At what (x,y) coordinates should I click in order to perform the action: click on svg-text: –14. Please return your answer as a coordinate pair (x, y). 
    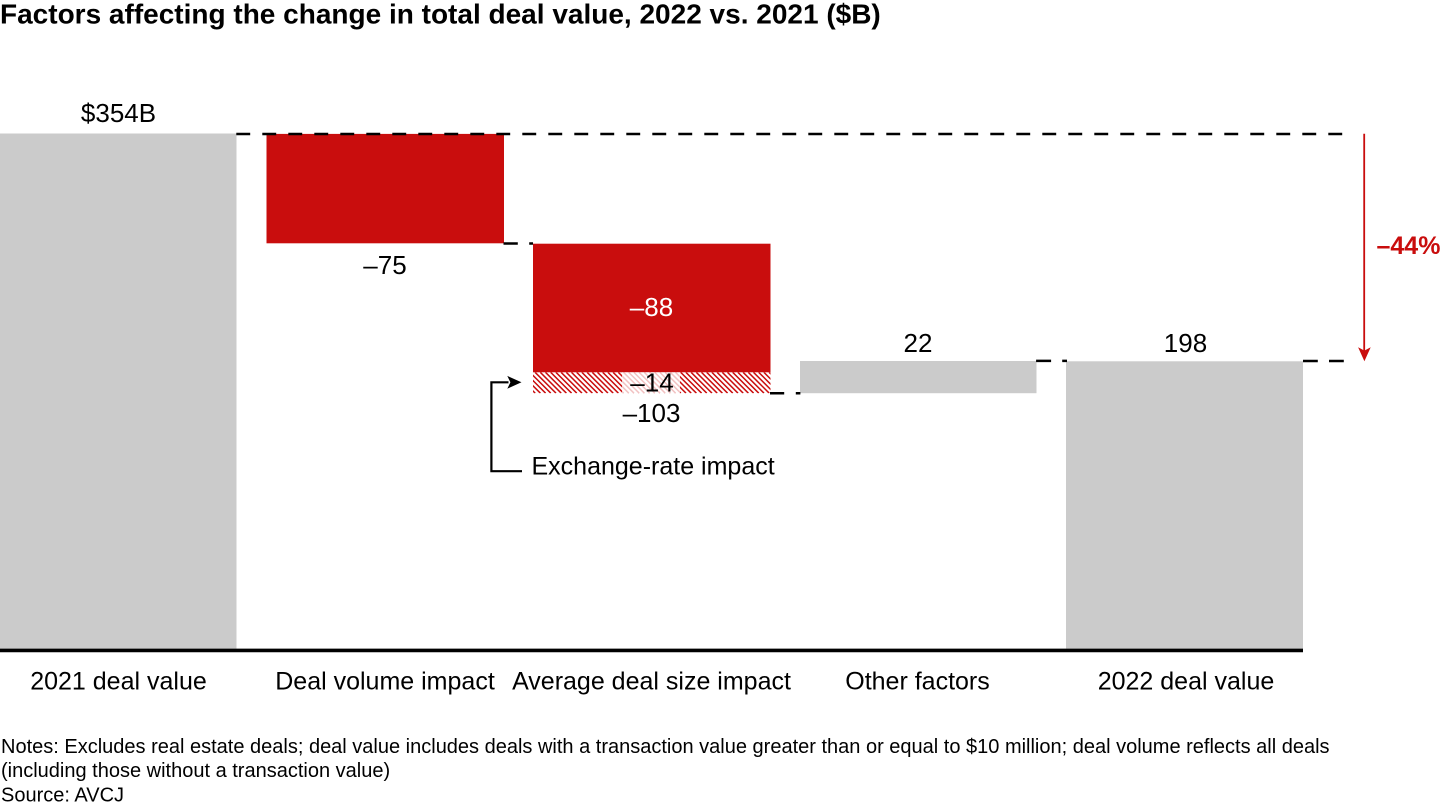
    Looking at the image, I should click on (651, 383).